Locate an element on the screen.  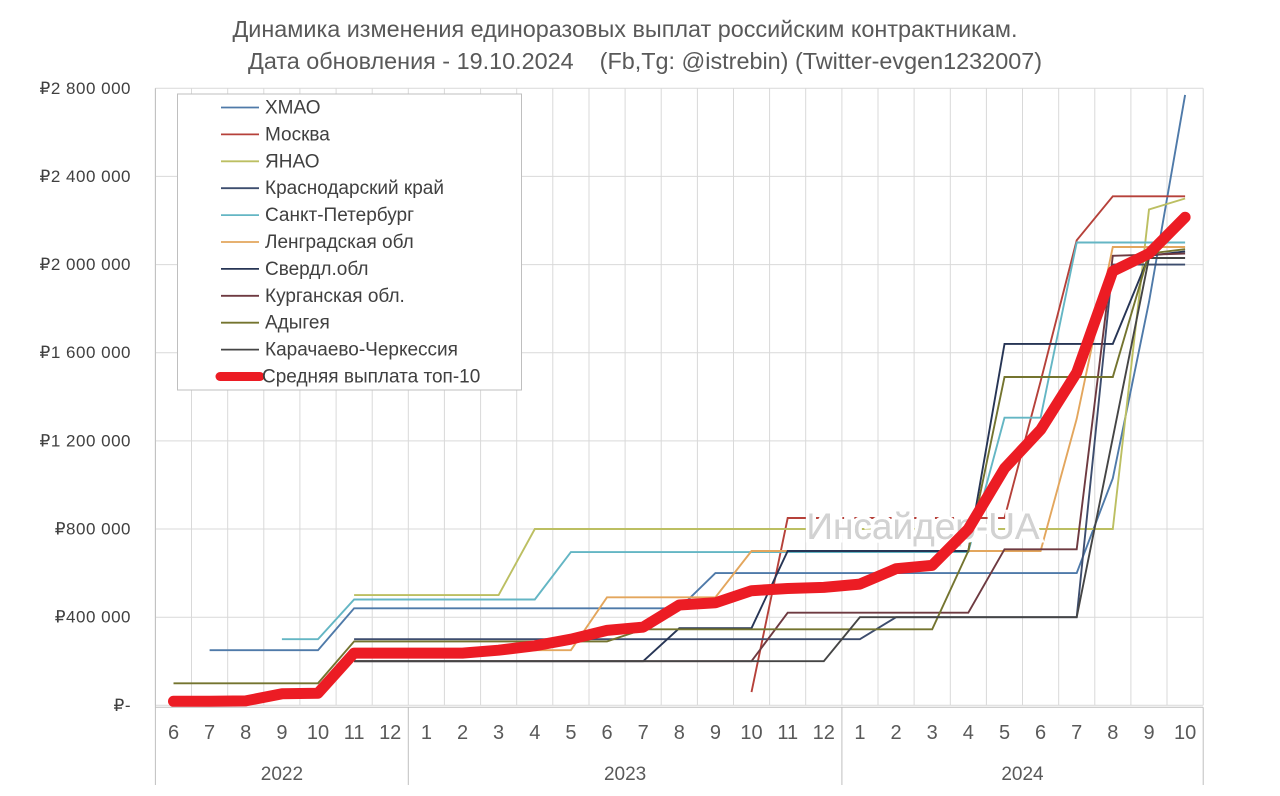
svg-text: 2022 is located at coordinates (282, 774).